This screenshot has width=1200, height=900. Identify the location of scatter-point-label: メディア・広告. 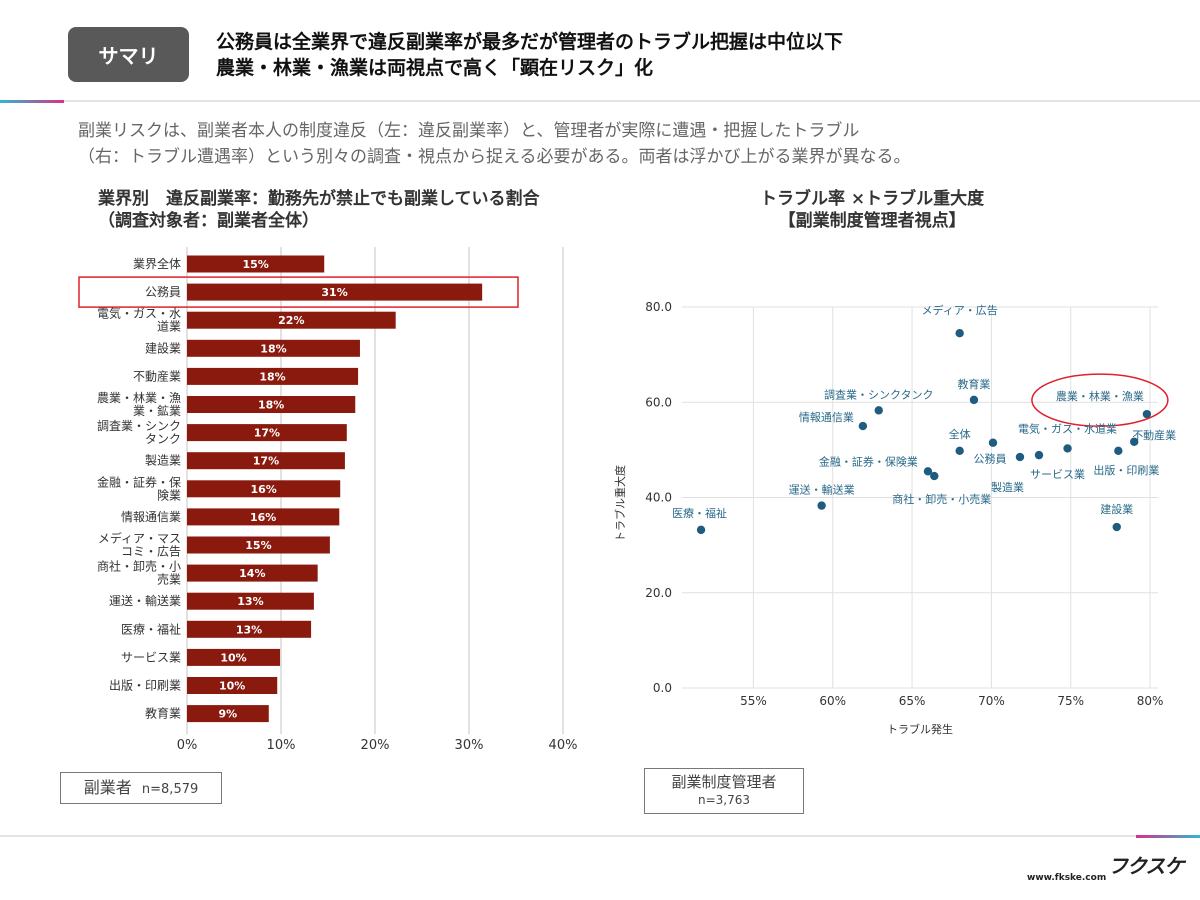
(960, 310).